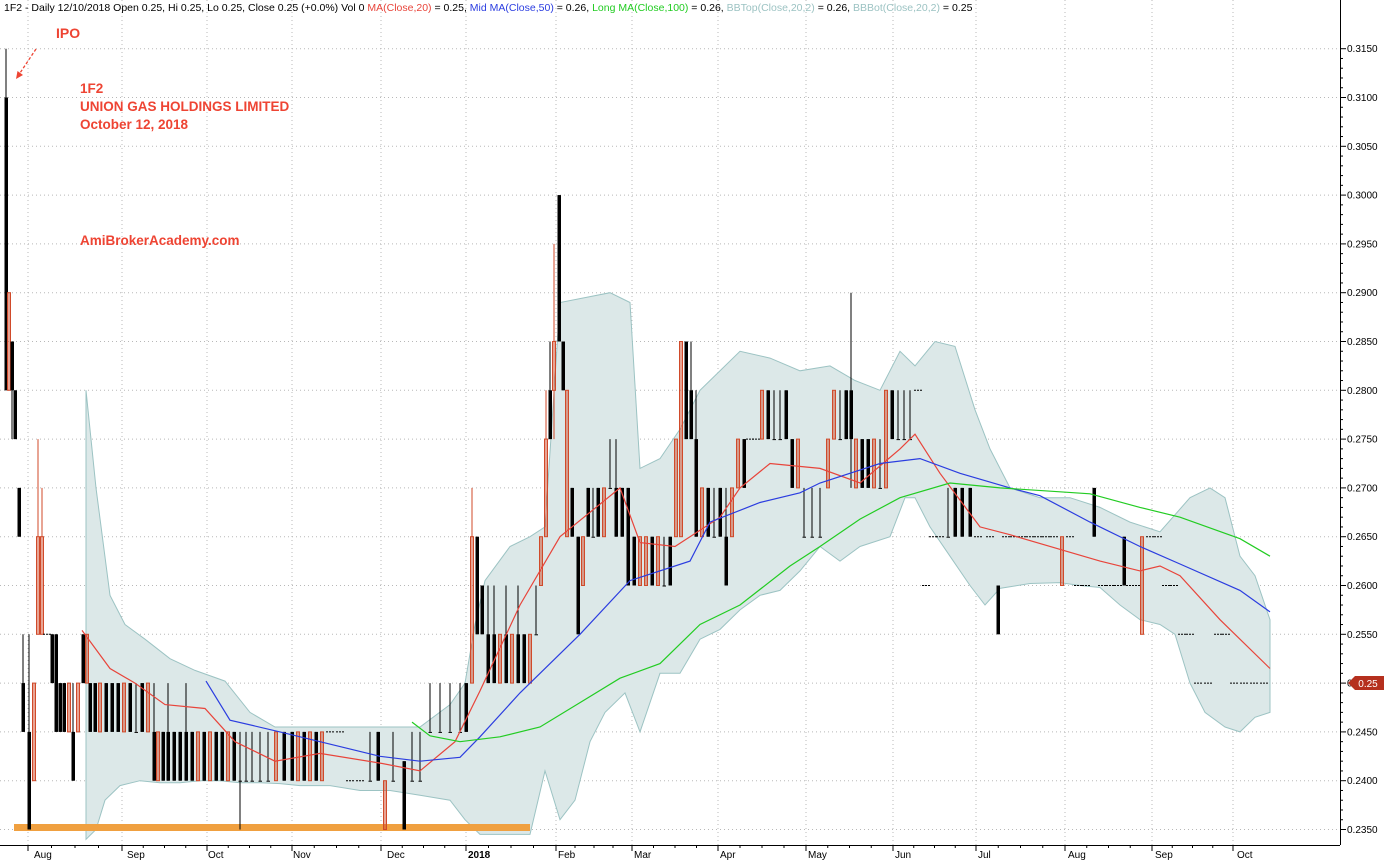 The height and width of the screenshot is (861, 1400). Describe the element at coordinates (640, 8) in the screenshot. I see `header-segment: Long MA(Close,100)` at that location.